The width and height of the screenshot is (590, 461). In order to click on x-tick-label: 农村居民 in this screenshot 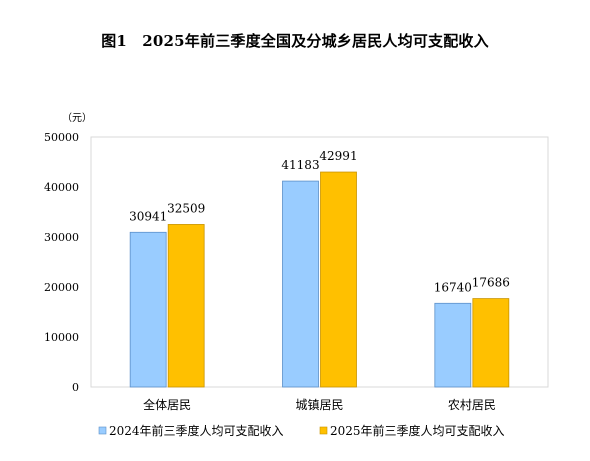, I will do `click(472, 405)`.